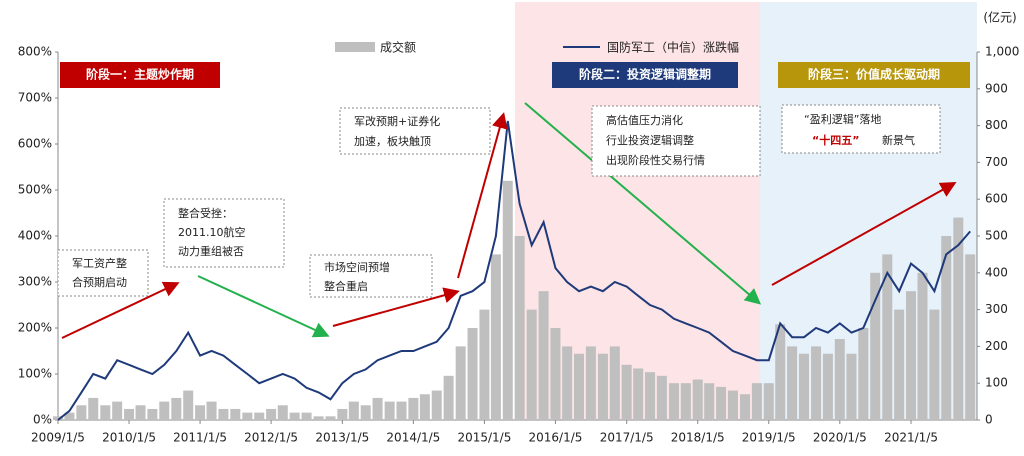  Describe the element at coordinates (996, 236) in the screenshot. I see `y2-tick-label: 500` at that location.